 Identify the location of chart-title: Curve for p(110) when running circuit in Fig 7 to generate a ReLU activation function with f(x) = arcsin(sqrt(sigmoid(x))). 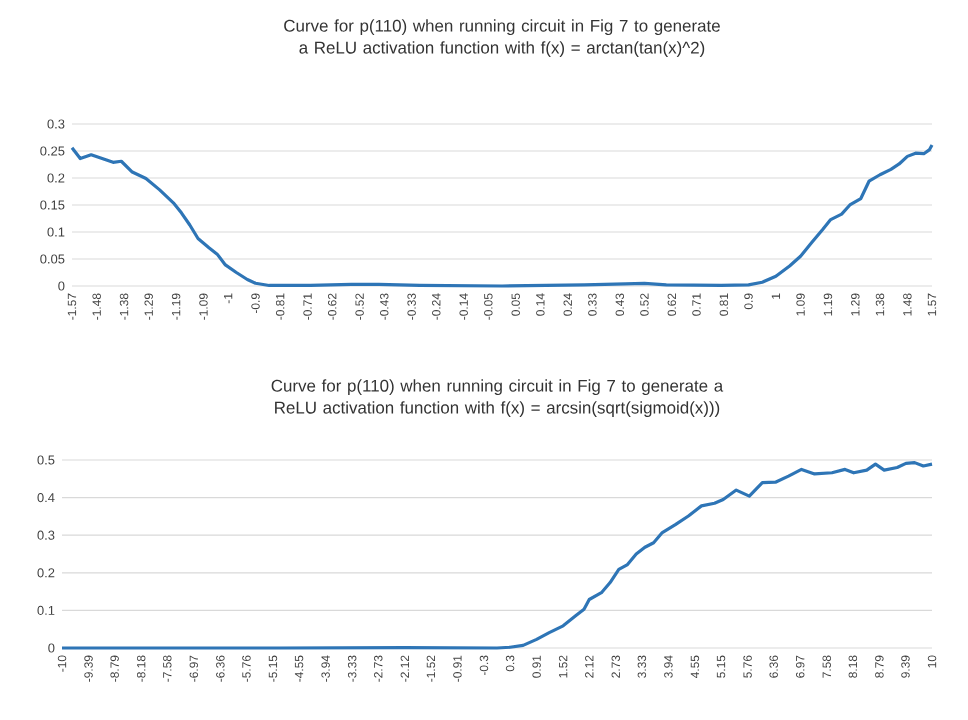
(497, 398).